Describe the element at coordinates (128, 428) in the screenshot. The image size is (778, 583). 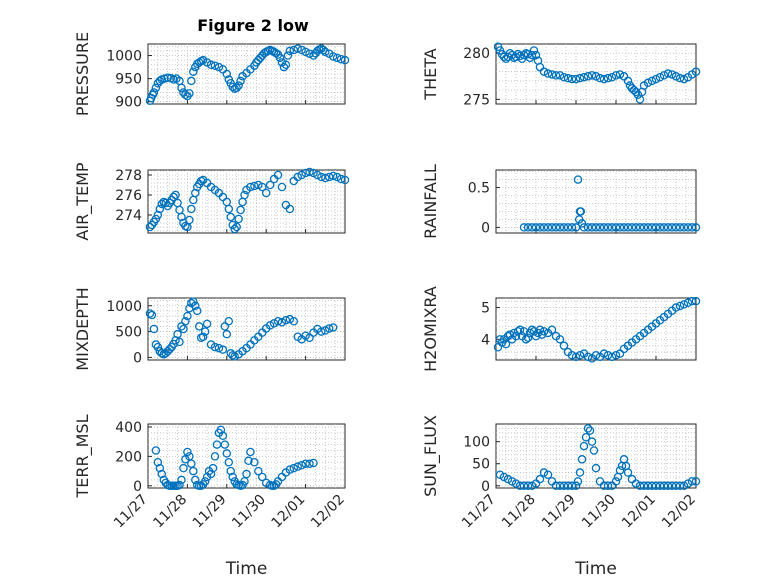
I see `y-tick-label: 400` at that location.